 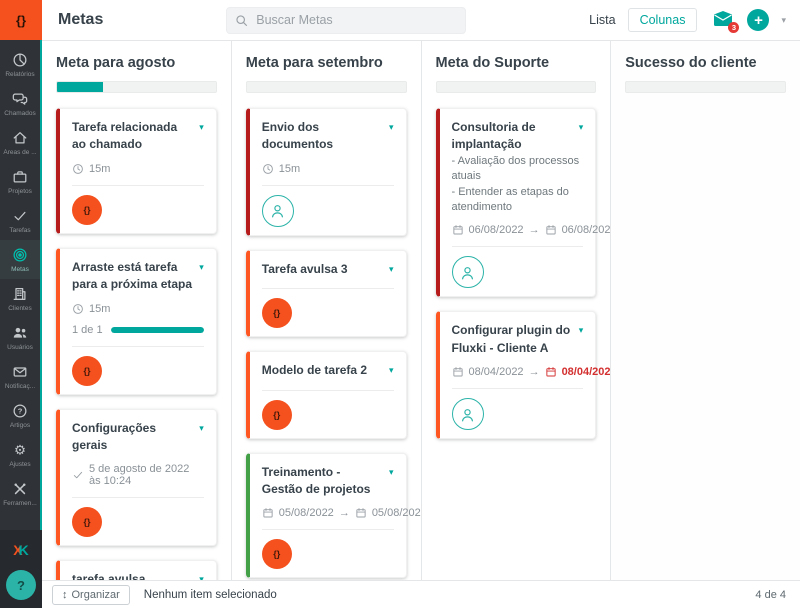 I want to click on sidebar-item-metas: Metas, so click(x=20, y=259).